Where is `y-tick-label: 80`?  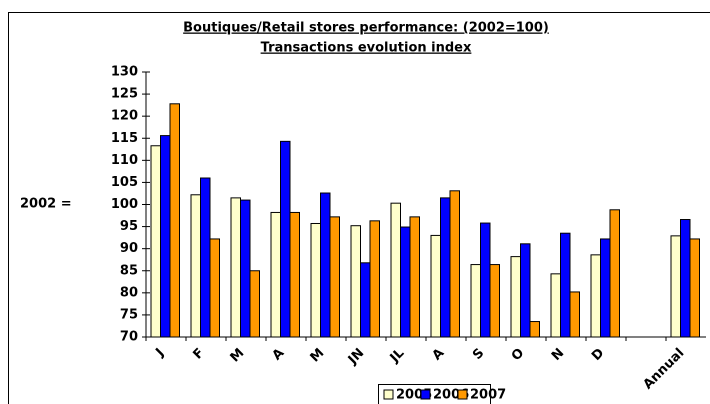
y-tick-label: 80 is located at coordinates (129, 292).